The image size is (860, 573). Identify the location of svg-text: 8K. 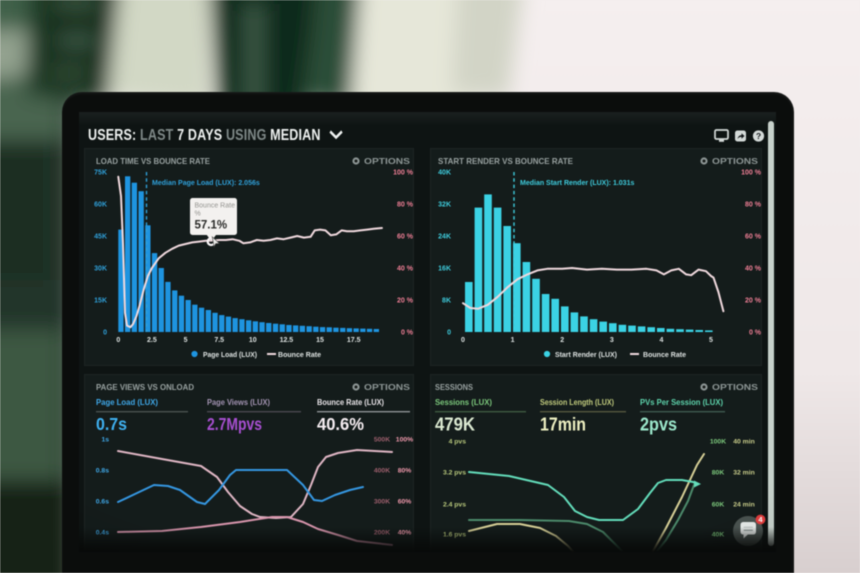
(446, 301).